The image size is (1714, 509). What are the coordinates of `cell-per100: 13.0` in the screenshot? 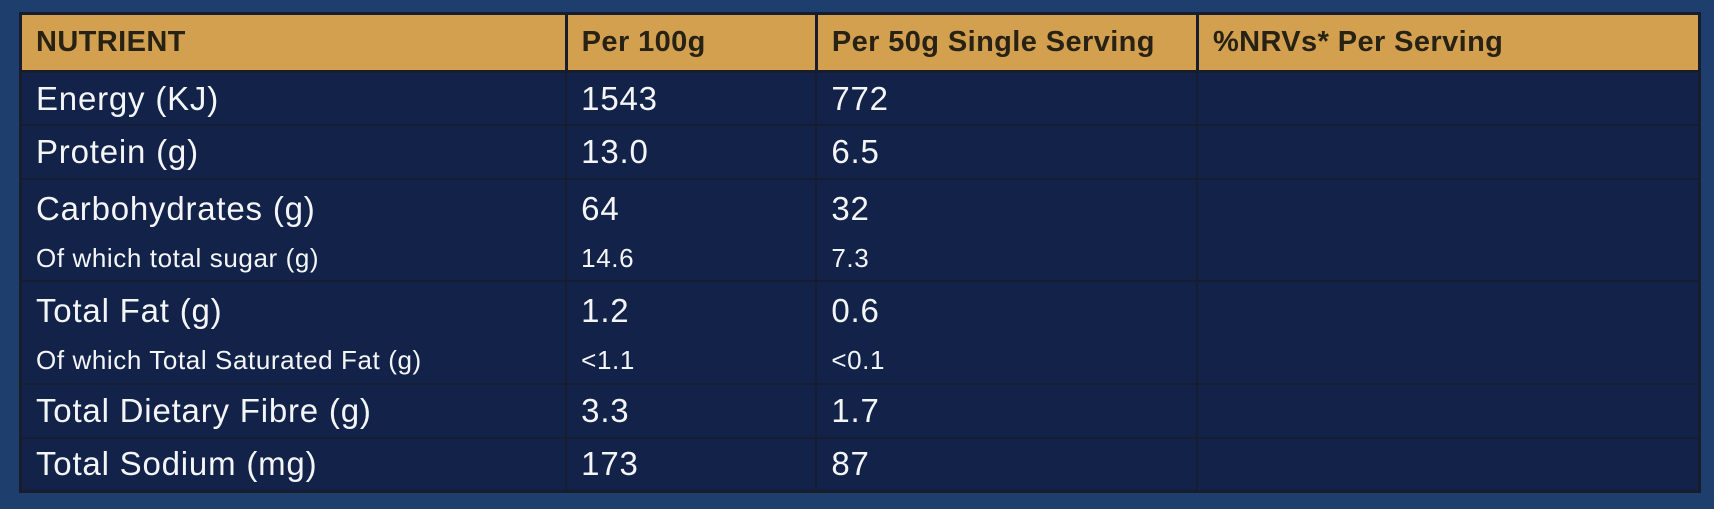 It's located at (692, 153).